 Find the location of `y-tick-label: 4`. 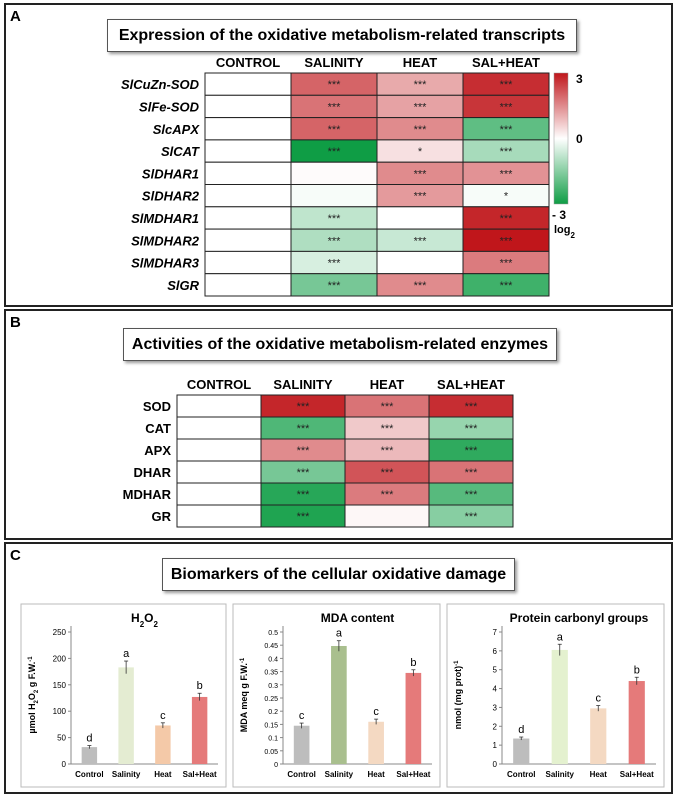

y-tick-label: 4 is located at coordinates (495, 689).